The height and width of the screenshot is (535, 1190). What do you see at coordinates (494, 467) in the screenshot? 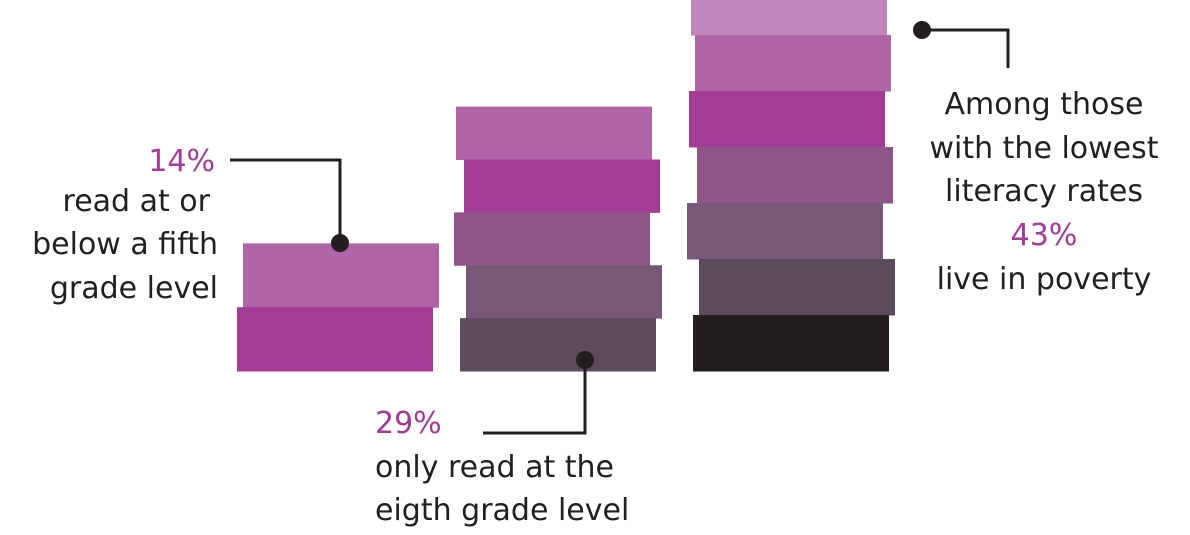
I see `text-line-stack-2: only read at the` at bounding box center [494, 467].